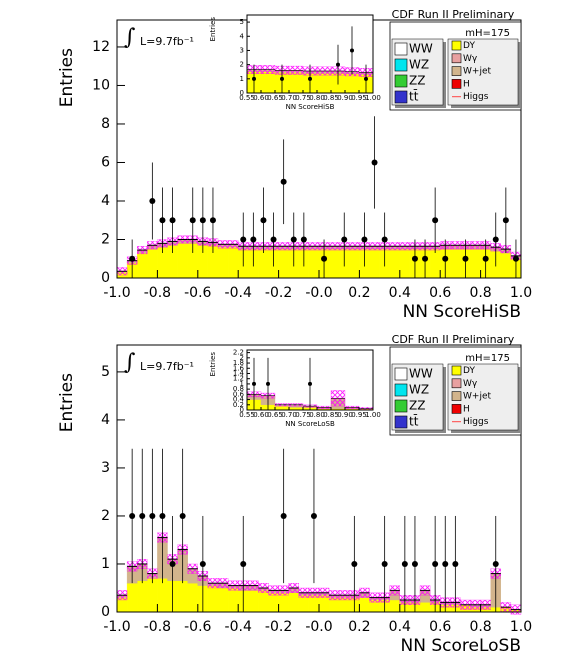 This screenshot has height=667, width=567. I want to click on x-tick-label: -0.0, so click(318, 293).